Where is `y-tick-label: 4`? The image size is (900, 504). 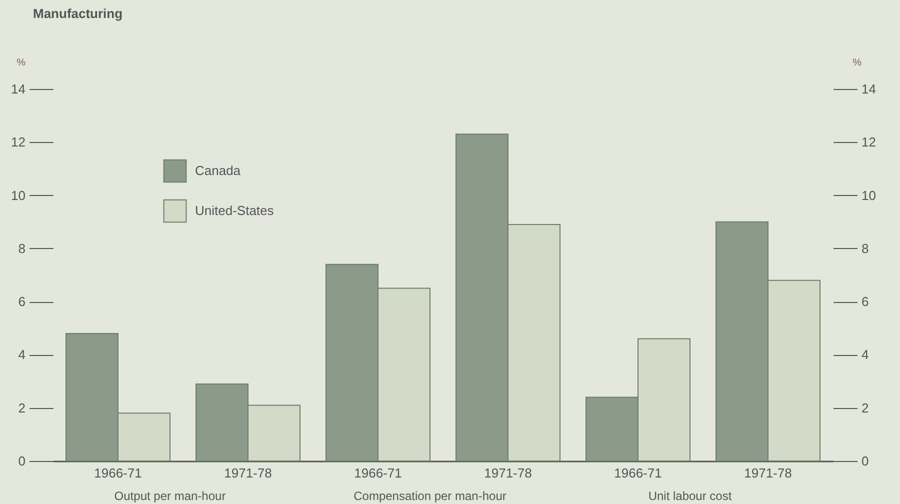
y-tick-label: 4 is located at coordinates (22, 354).